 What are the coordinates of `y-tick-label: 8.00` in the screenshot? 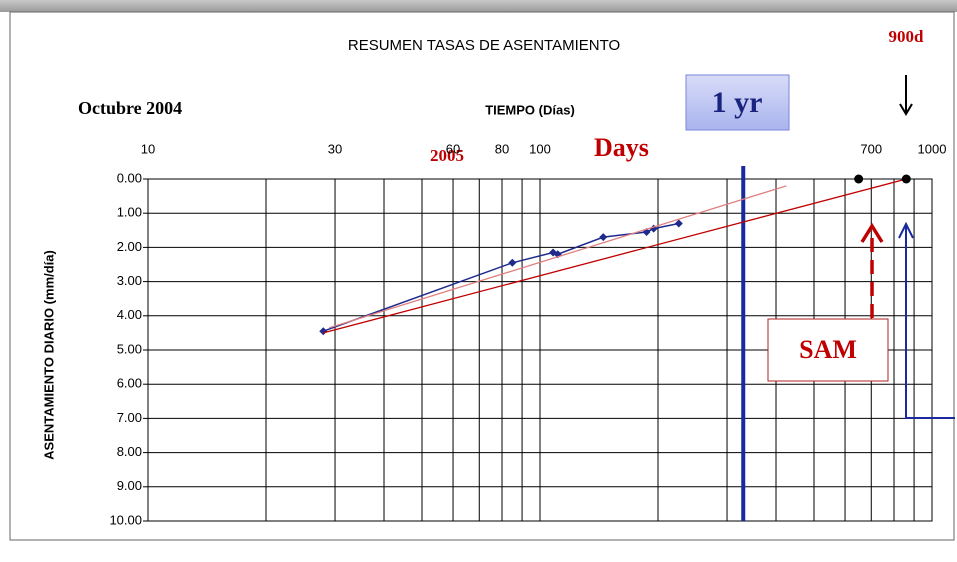 It's located at (129, 451).